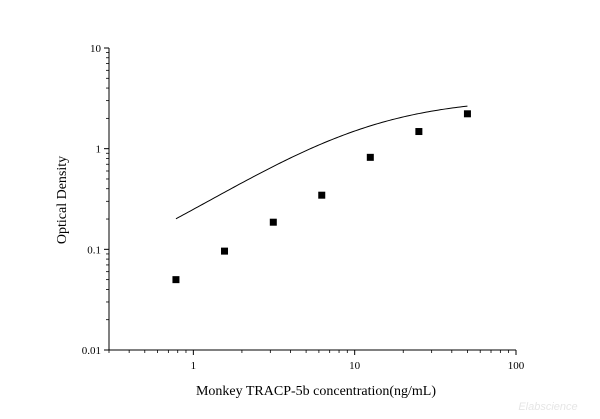  I want to click on y-tick-label: 1, so click(99, 150).